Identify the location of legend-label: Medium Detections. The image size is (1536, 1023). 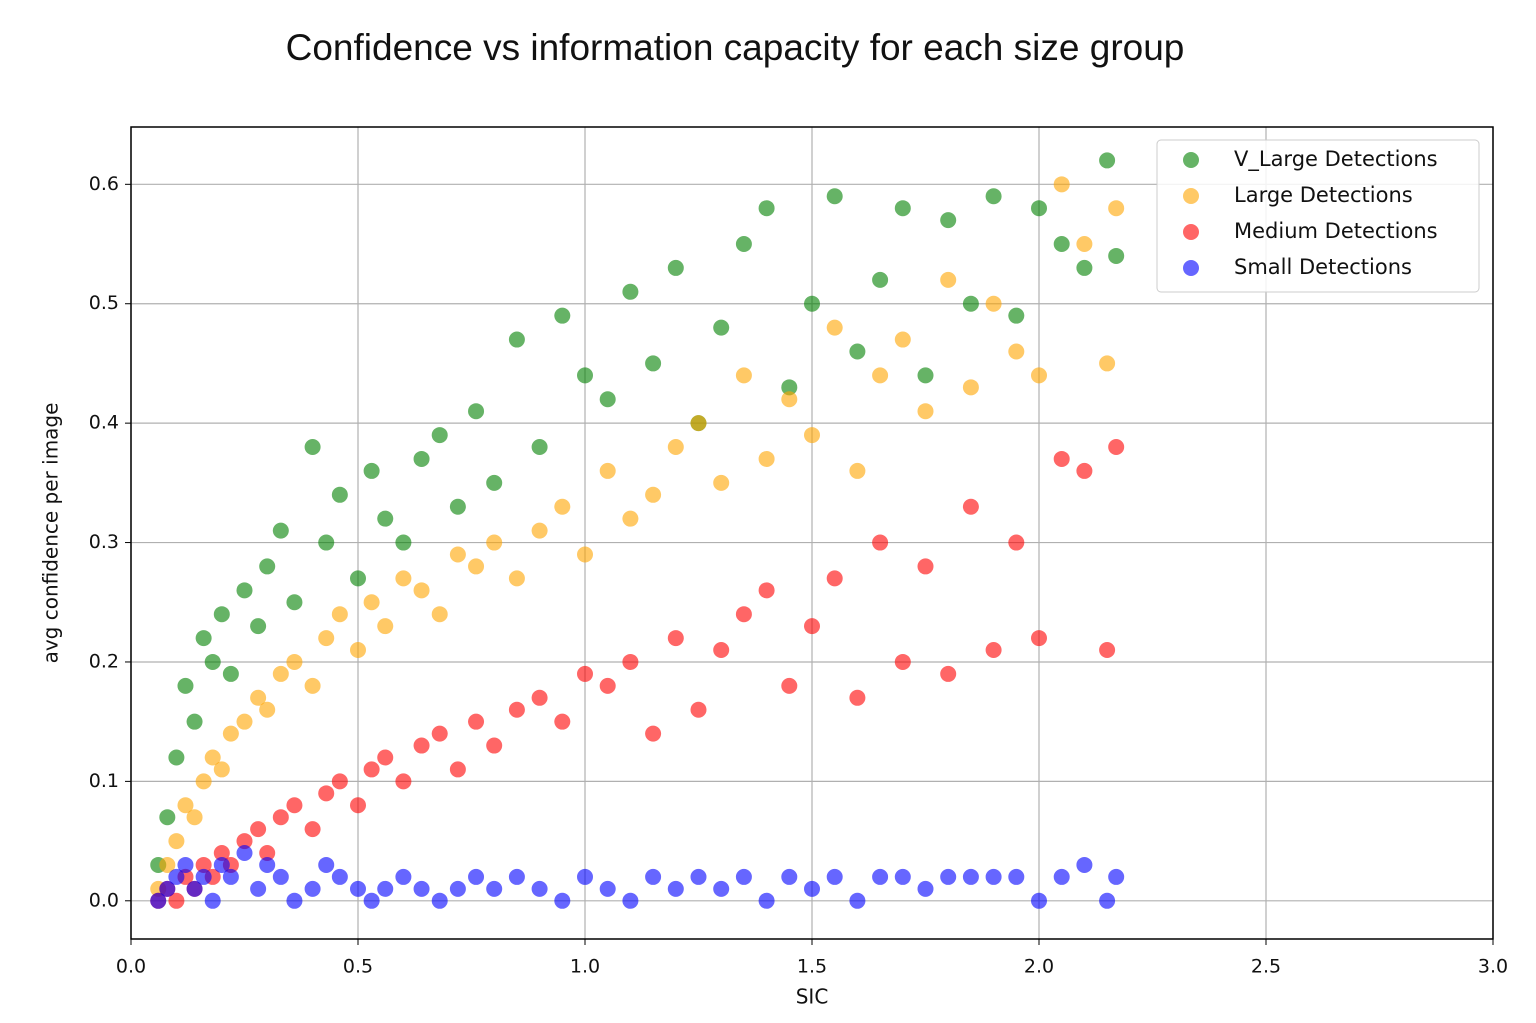
(1336, 231).